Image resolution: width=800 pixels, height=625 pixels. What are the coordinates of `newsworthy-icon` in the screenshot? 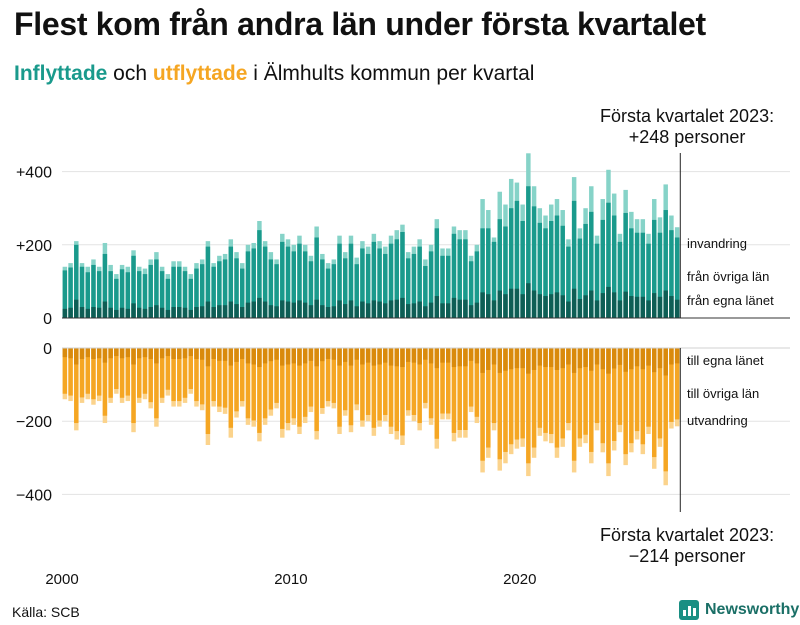 It's located at (689, 610).